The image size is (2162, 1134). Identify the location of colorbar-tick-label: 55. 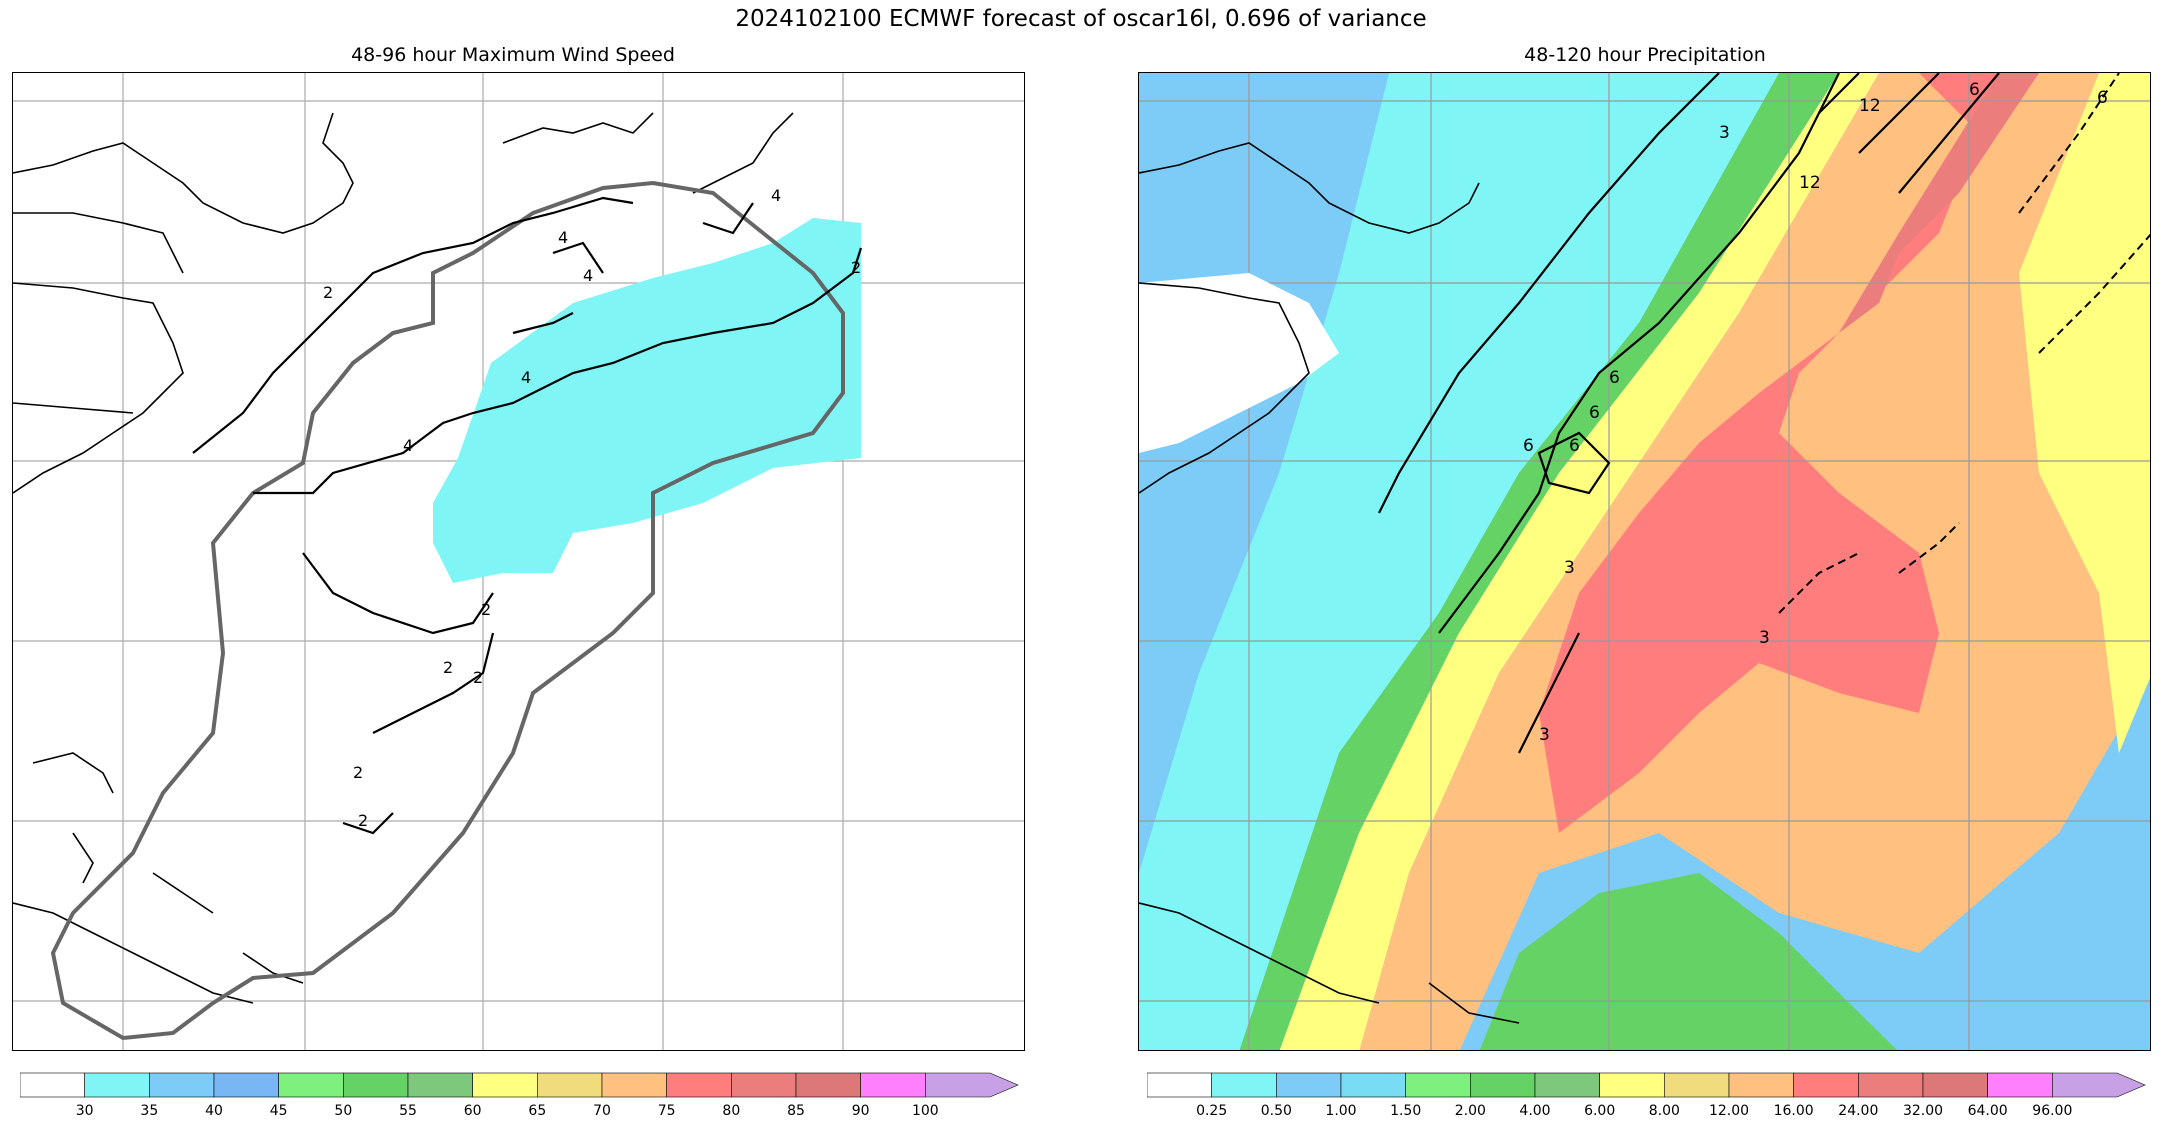
(408, 1111).